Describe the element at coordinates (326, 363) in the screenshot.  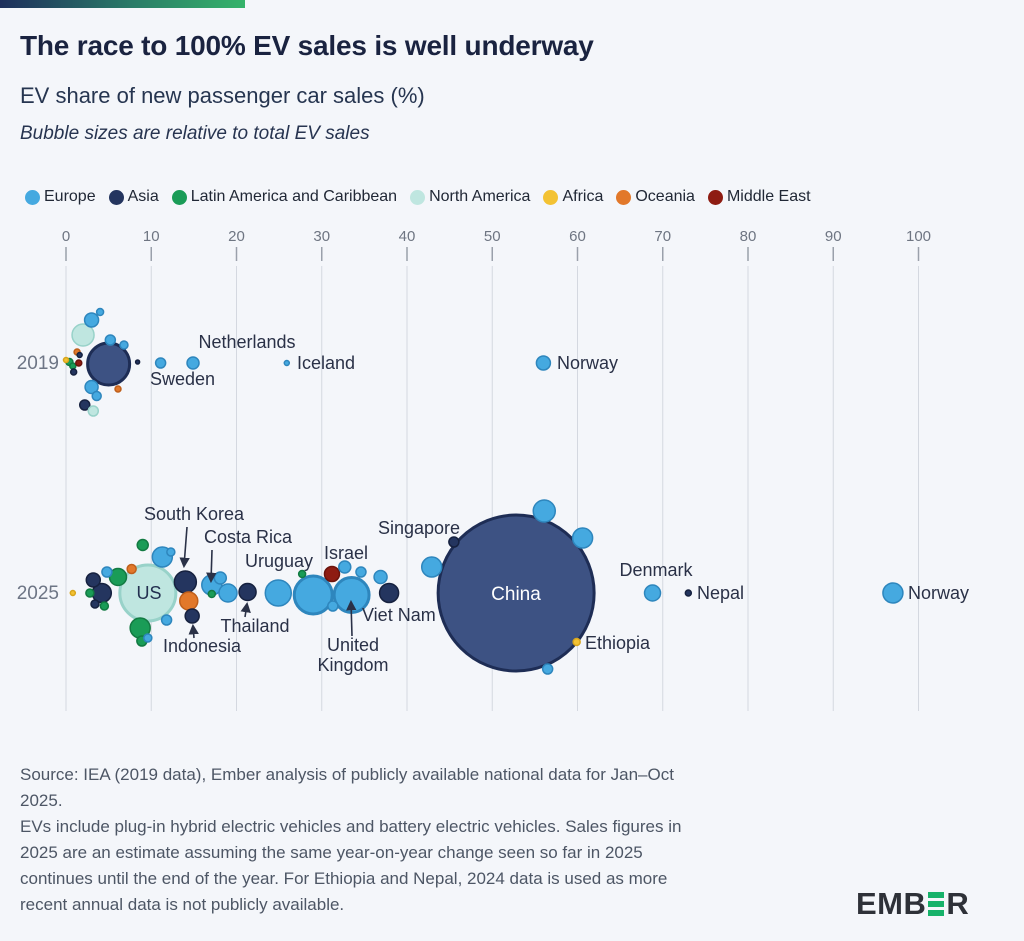
I see `country-label: Iceland` at that location.